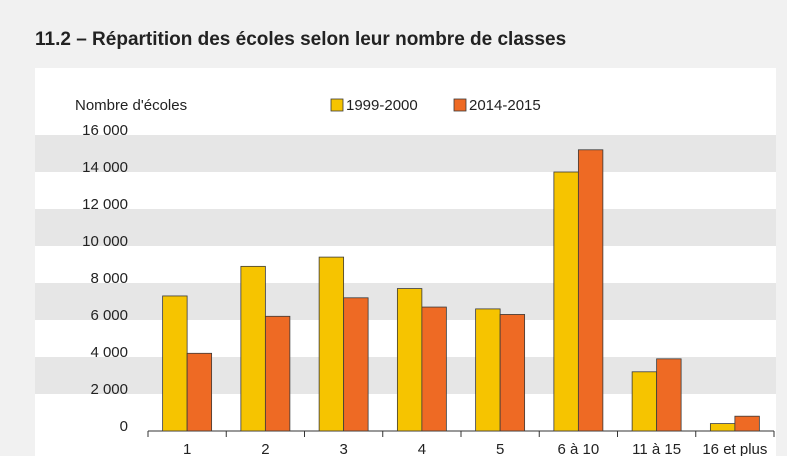 The width and height of the screenshot is (787, 456). What do you see at coordinates (500, 448) in the screenshot?
I see `x-tick-label: 5` at bounding box center [500, 448].